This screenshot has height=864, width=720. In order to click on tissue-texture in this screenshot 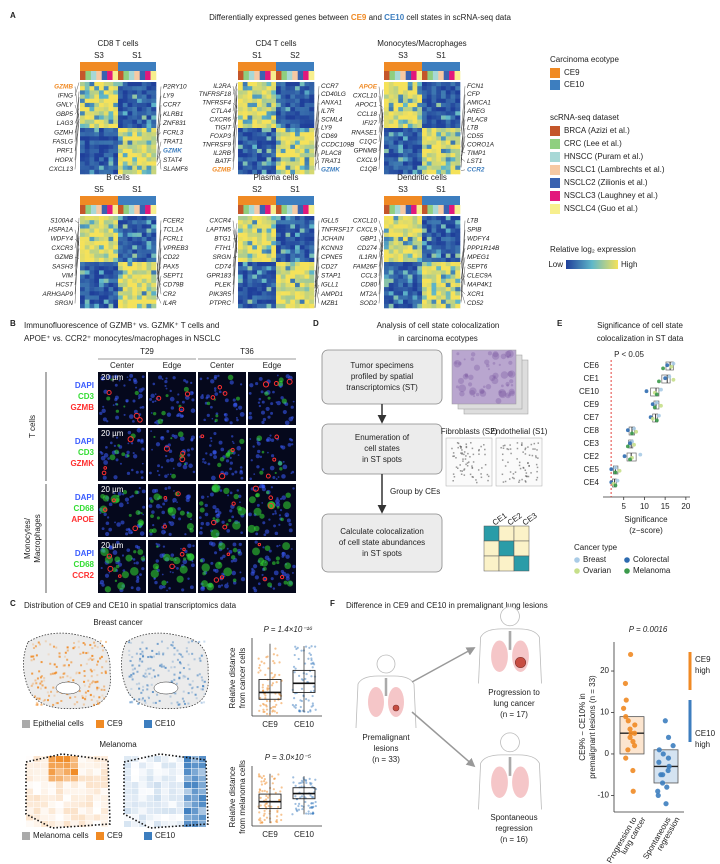, I will do `click(495, 376)`.